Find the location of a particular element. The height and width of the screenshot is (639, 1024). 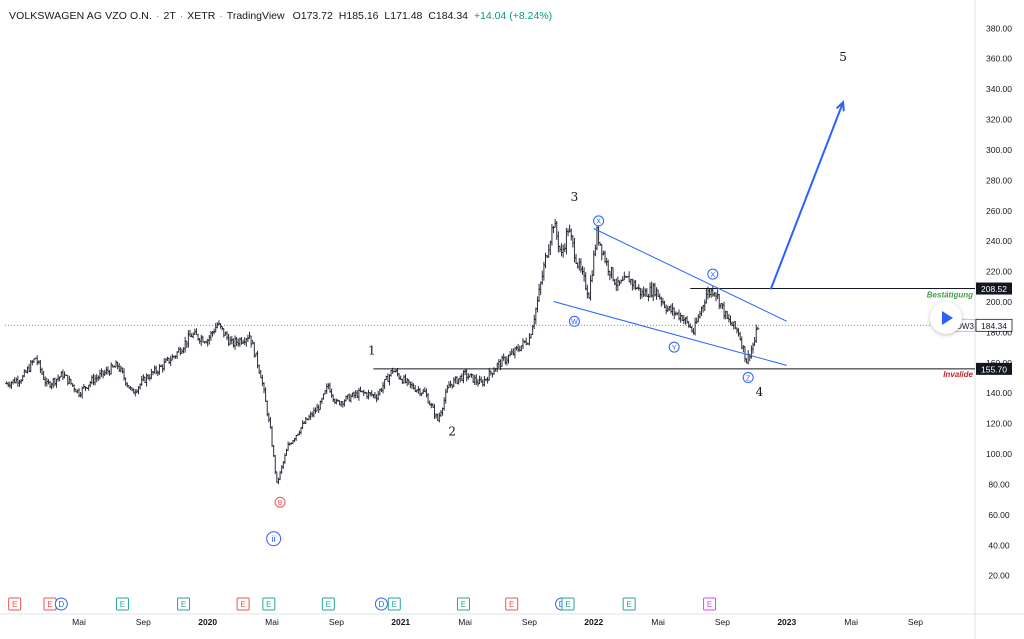

price-tick-label: 140.00 is located at coordinates (999, 393).